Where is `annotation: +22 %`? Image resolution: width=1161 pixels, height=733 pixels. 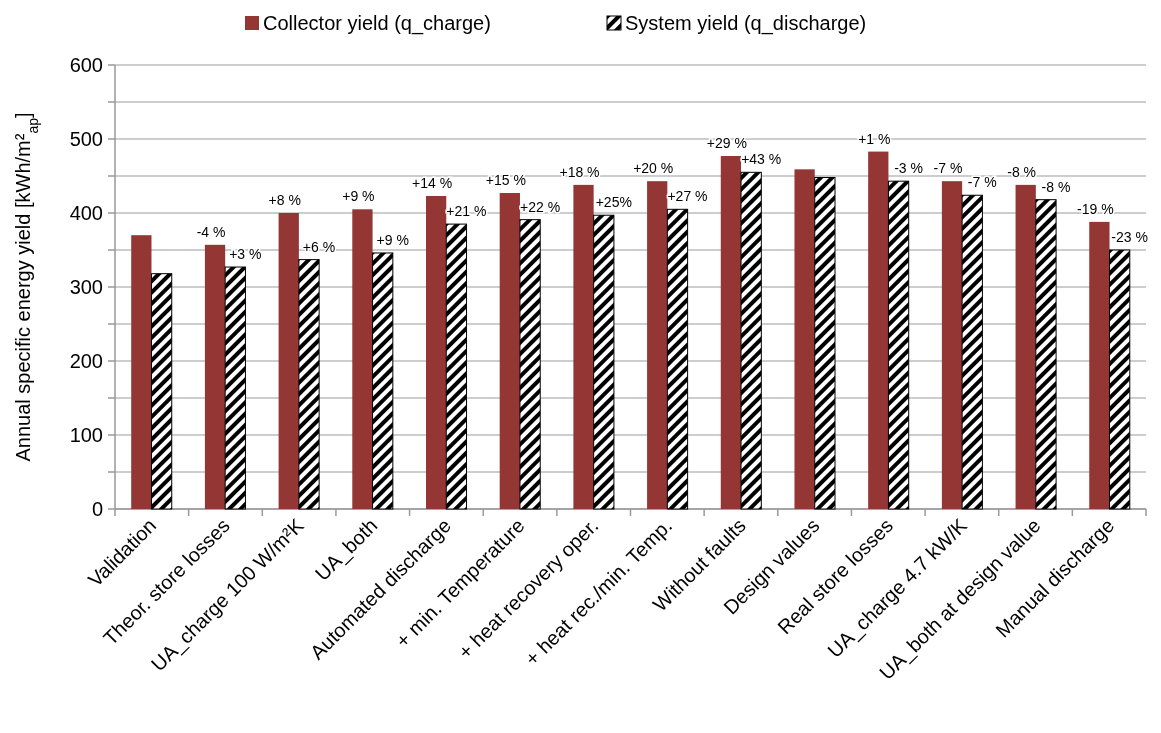
annotation: +22 % is located at coordinates (540, 206).